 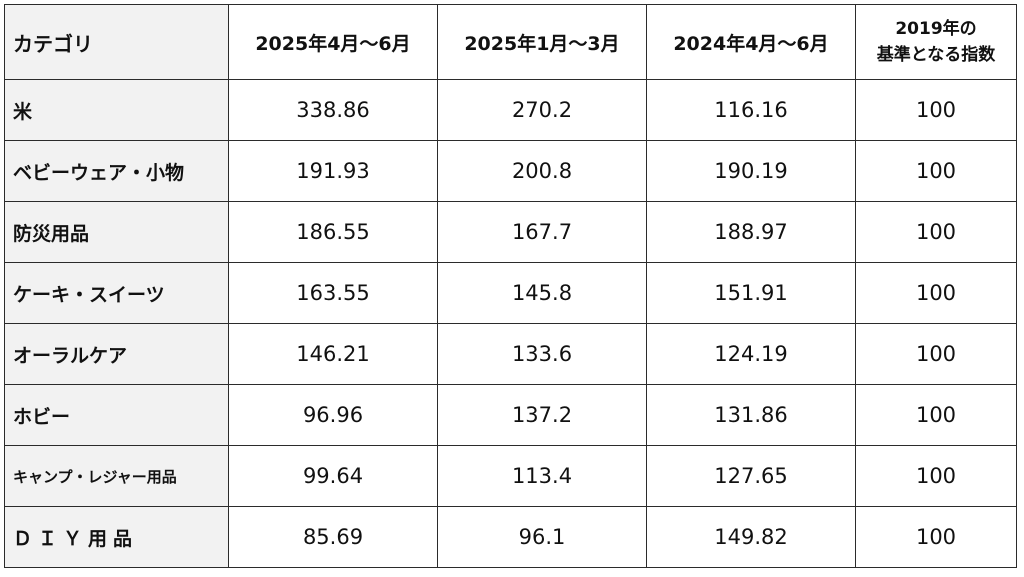 What do you see at coordinates (936, 42) in the screenshot?
I see `header-2019-base-index: 2019年の 基準となる指数` at bounding box center [936, 42].